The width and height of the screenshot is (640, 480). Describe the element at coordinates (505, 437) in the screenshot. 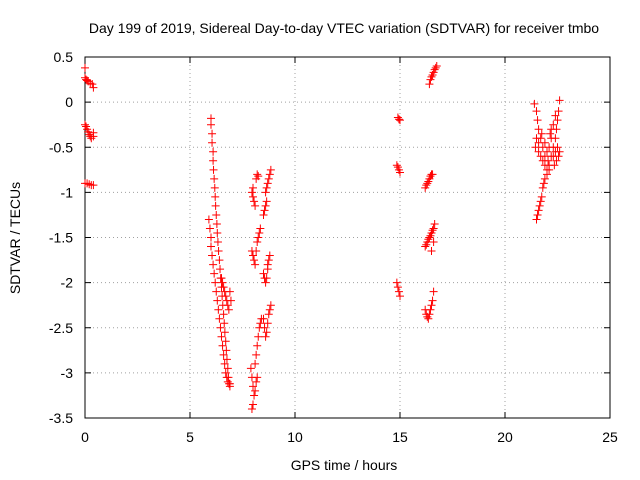

I see `x-tick-label: 20` at that location.